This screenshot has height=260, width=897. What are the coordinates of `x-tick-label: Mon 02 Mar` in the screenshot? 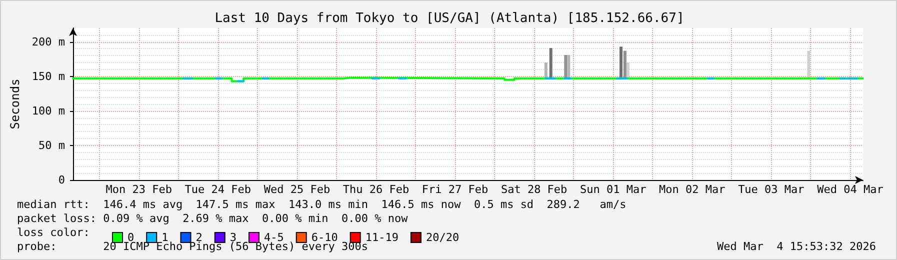 It's located at (692, 189).